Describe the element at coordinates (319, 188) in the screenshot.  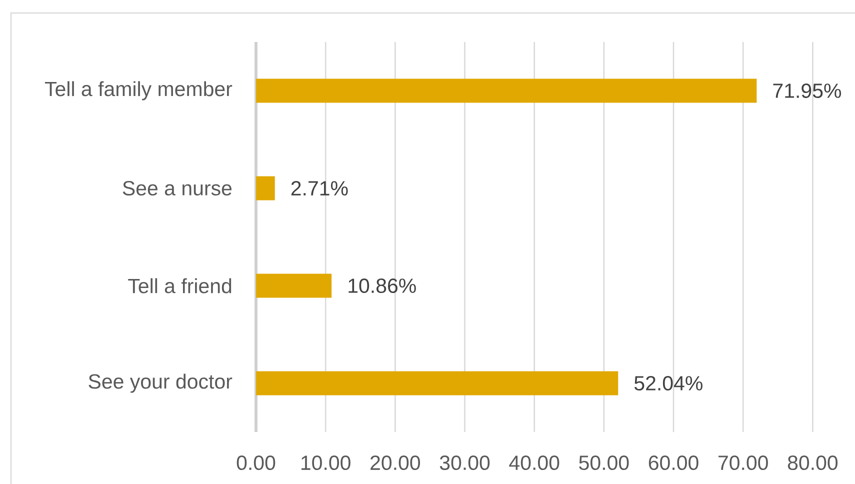
I see `data-label: 2.71%` at that location.